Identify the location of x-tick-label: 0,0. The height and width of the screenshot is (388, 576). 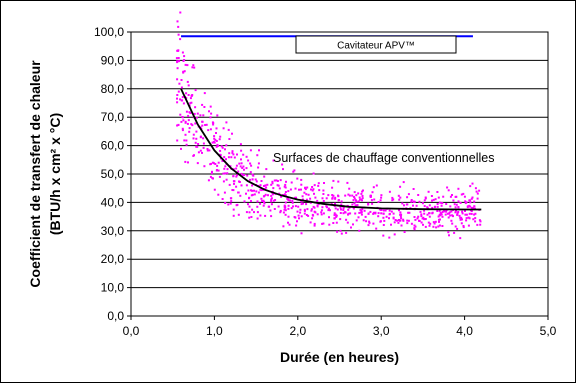
(131, 331).